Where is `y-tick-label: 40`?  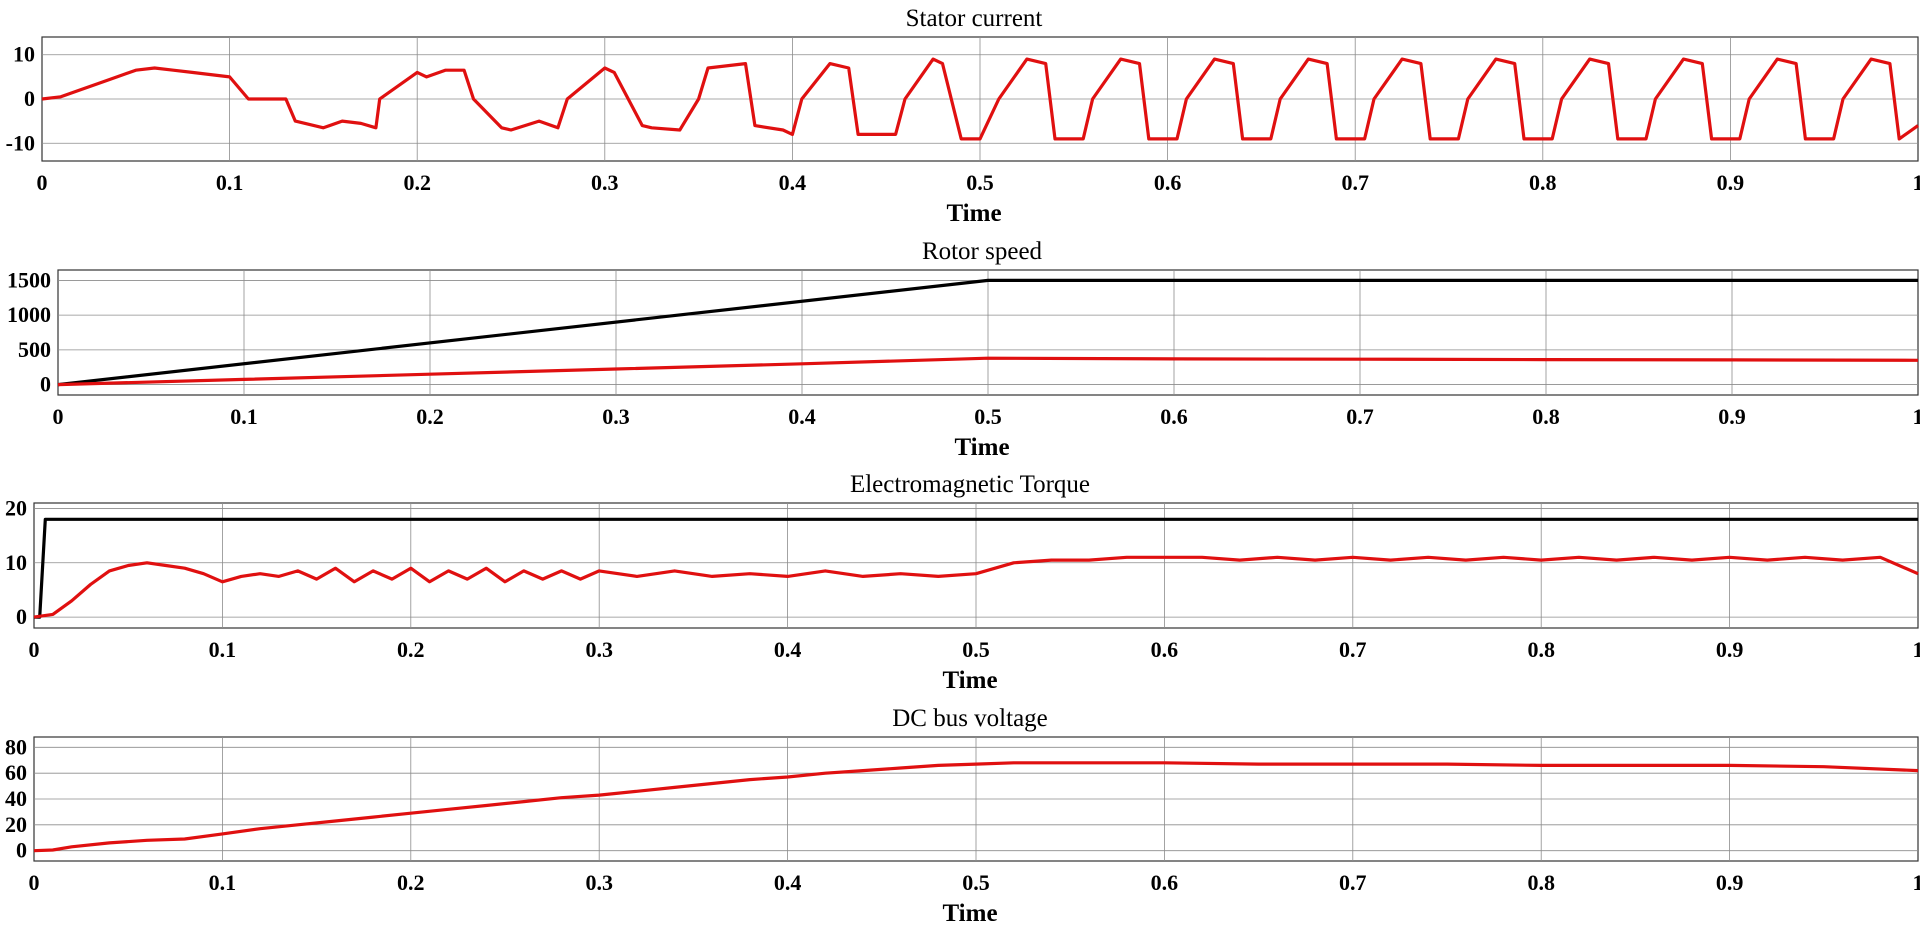 y-tick-label: 40 is located at coordinates (16, 798).